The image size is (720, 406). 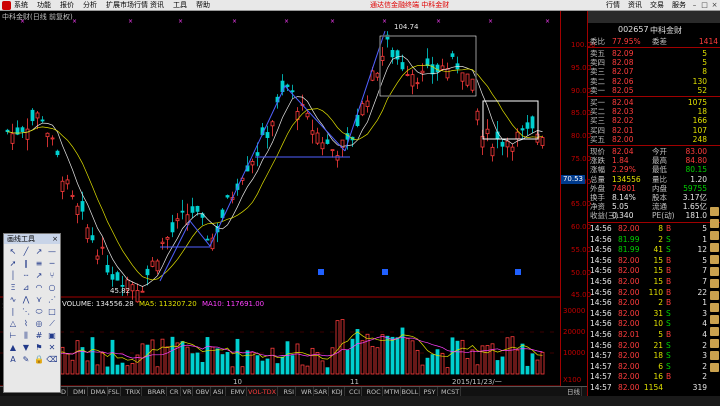 I want to click on down-icon: ▼, so click(x=26, y=347).